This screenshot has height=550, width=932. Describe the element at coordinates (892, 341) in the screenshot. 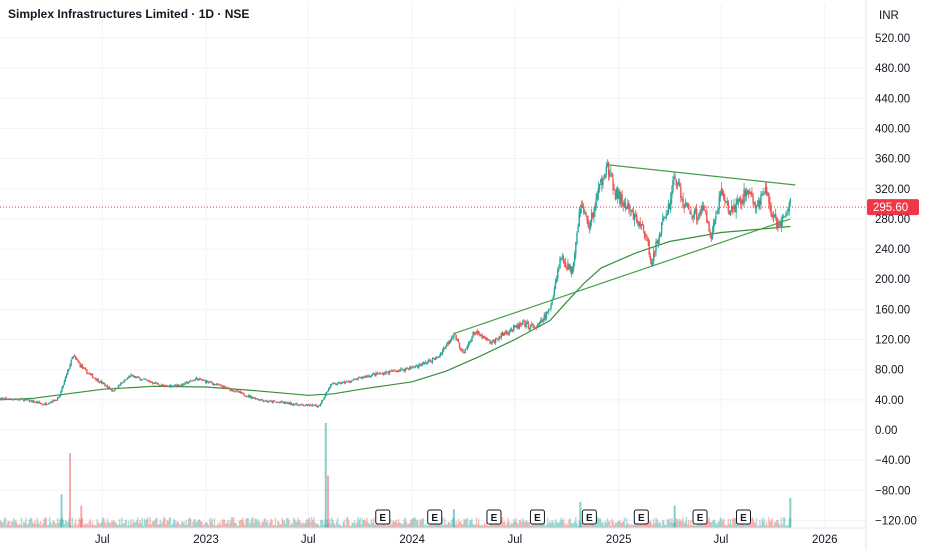

I see `y-tick-label: 120.00` at that location.